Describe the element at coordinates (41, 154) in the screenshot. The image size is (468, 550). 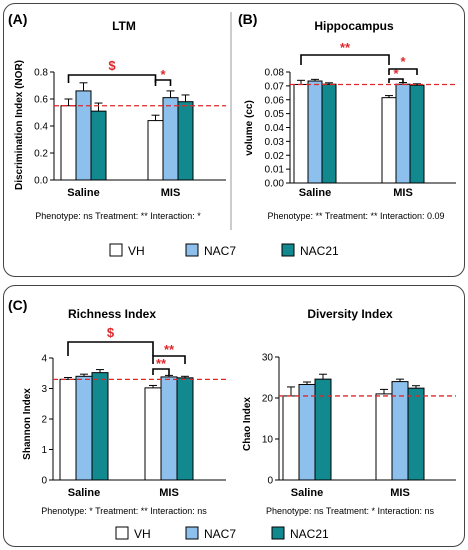
I see `panel-a-y-tick-label: 0.2` at that location.